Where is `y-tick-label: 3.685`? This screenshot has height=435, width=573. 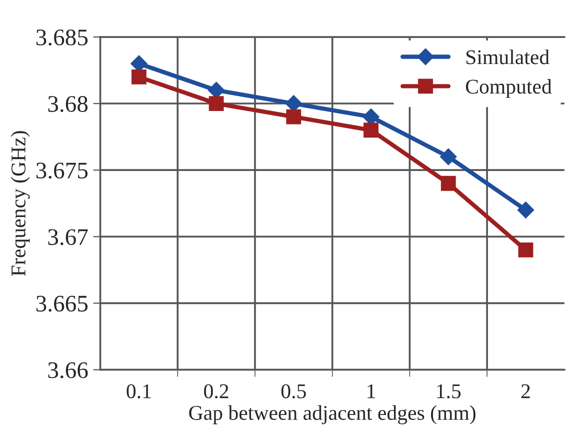 y-tick-label: 3.685 is located at coordinates (62, 37).